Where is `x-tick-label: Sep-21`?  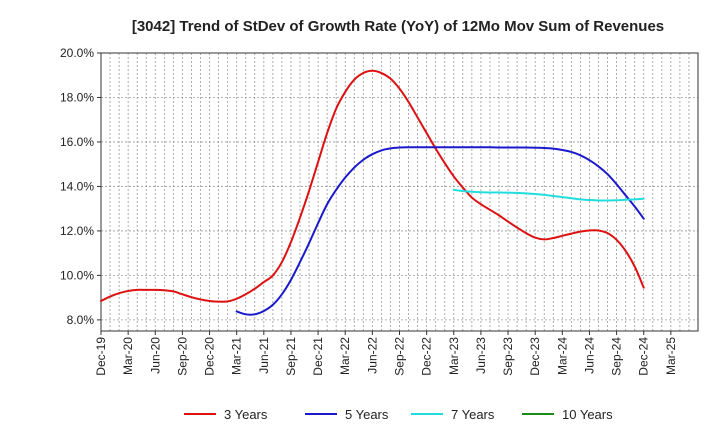 x-tick-label: Sep-21 is located at coordinates (291, 356).